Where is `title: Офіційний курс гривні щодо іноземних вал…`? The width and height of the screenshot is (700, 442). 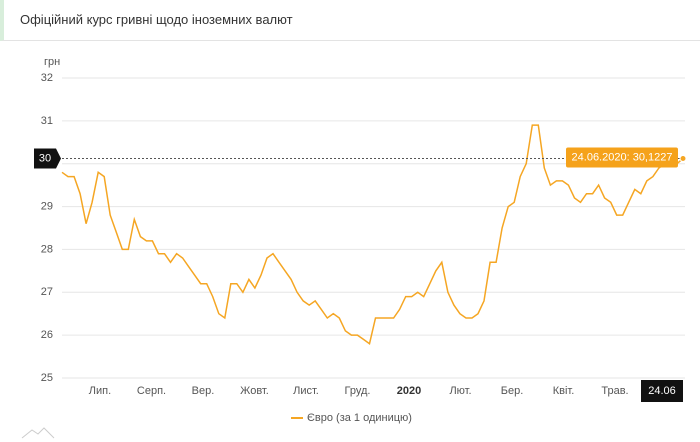 title: Офіційний курс гривні щодо іноземних вал… is located at coordinates (156, 19).